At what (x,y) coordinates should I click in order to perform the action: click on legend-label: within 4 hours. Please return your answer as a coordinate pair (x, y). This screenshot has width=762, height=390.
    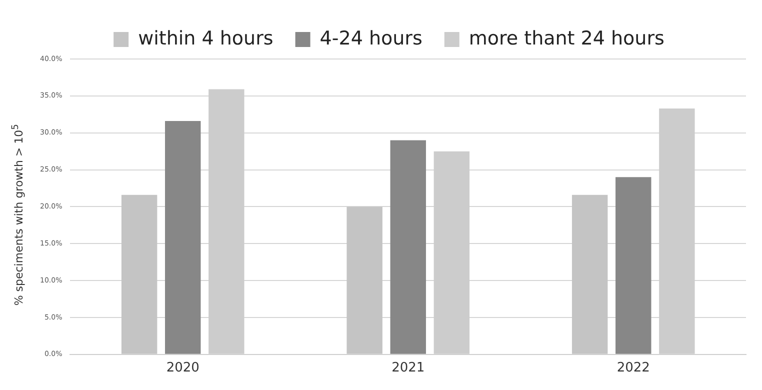
    Looking at the image, I should click on (206, 38).